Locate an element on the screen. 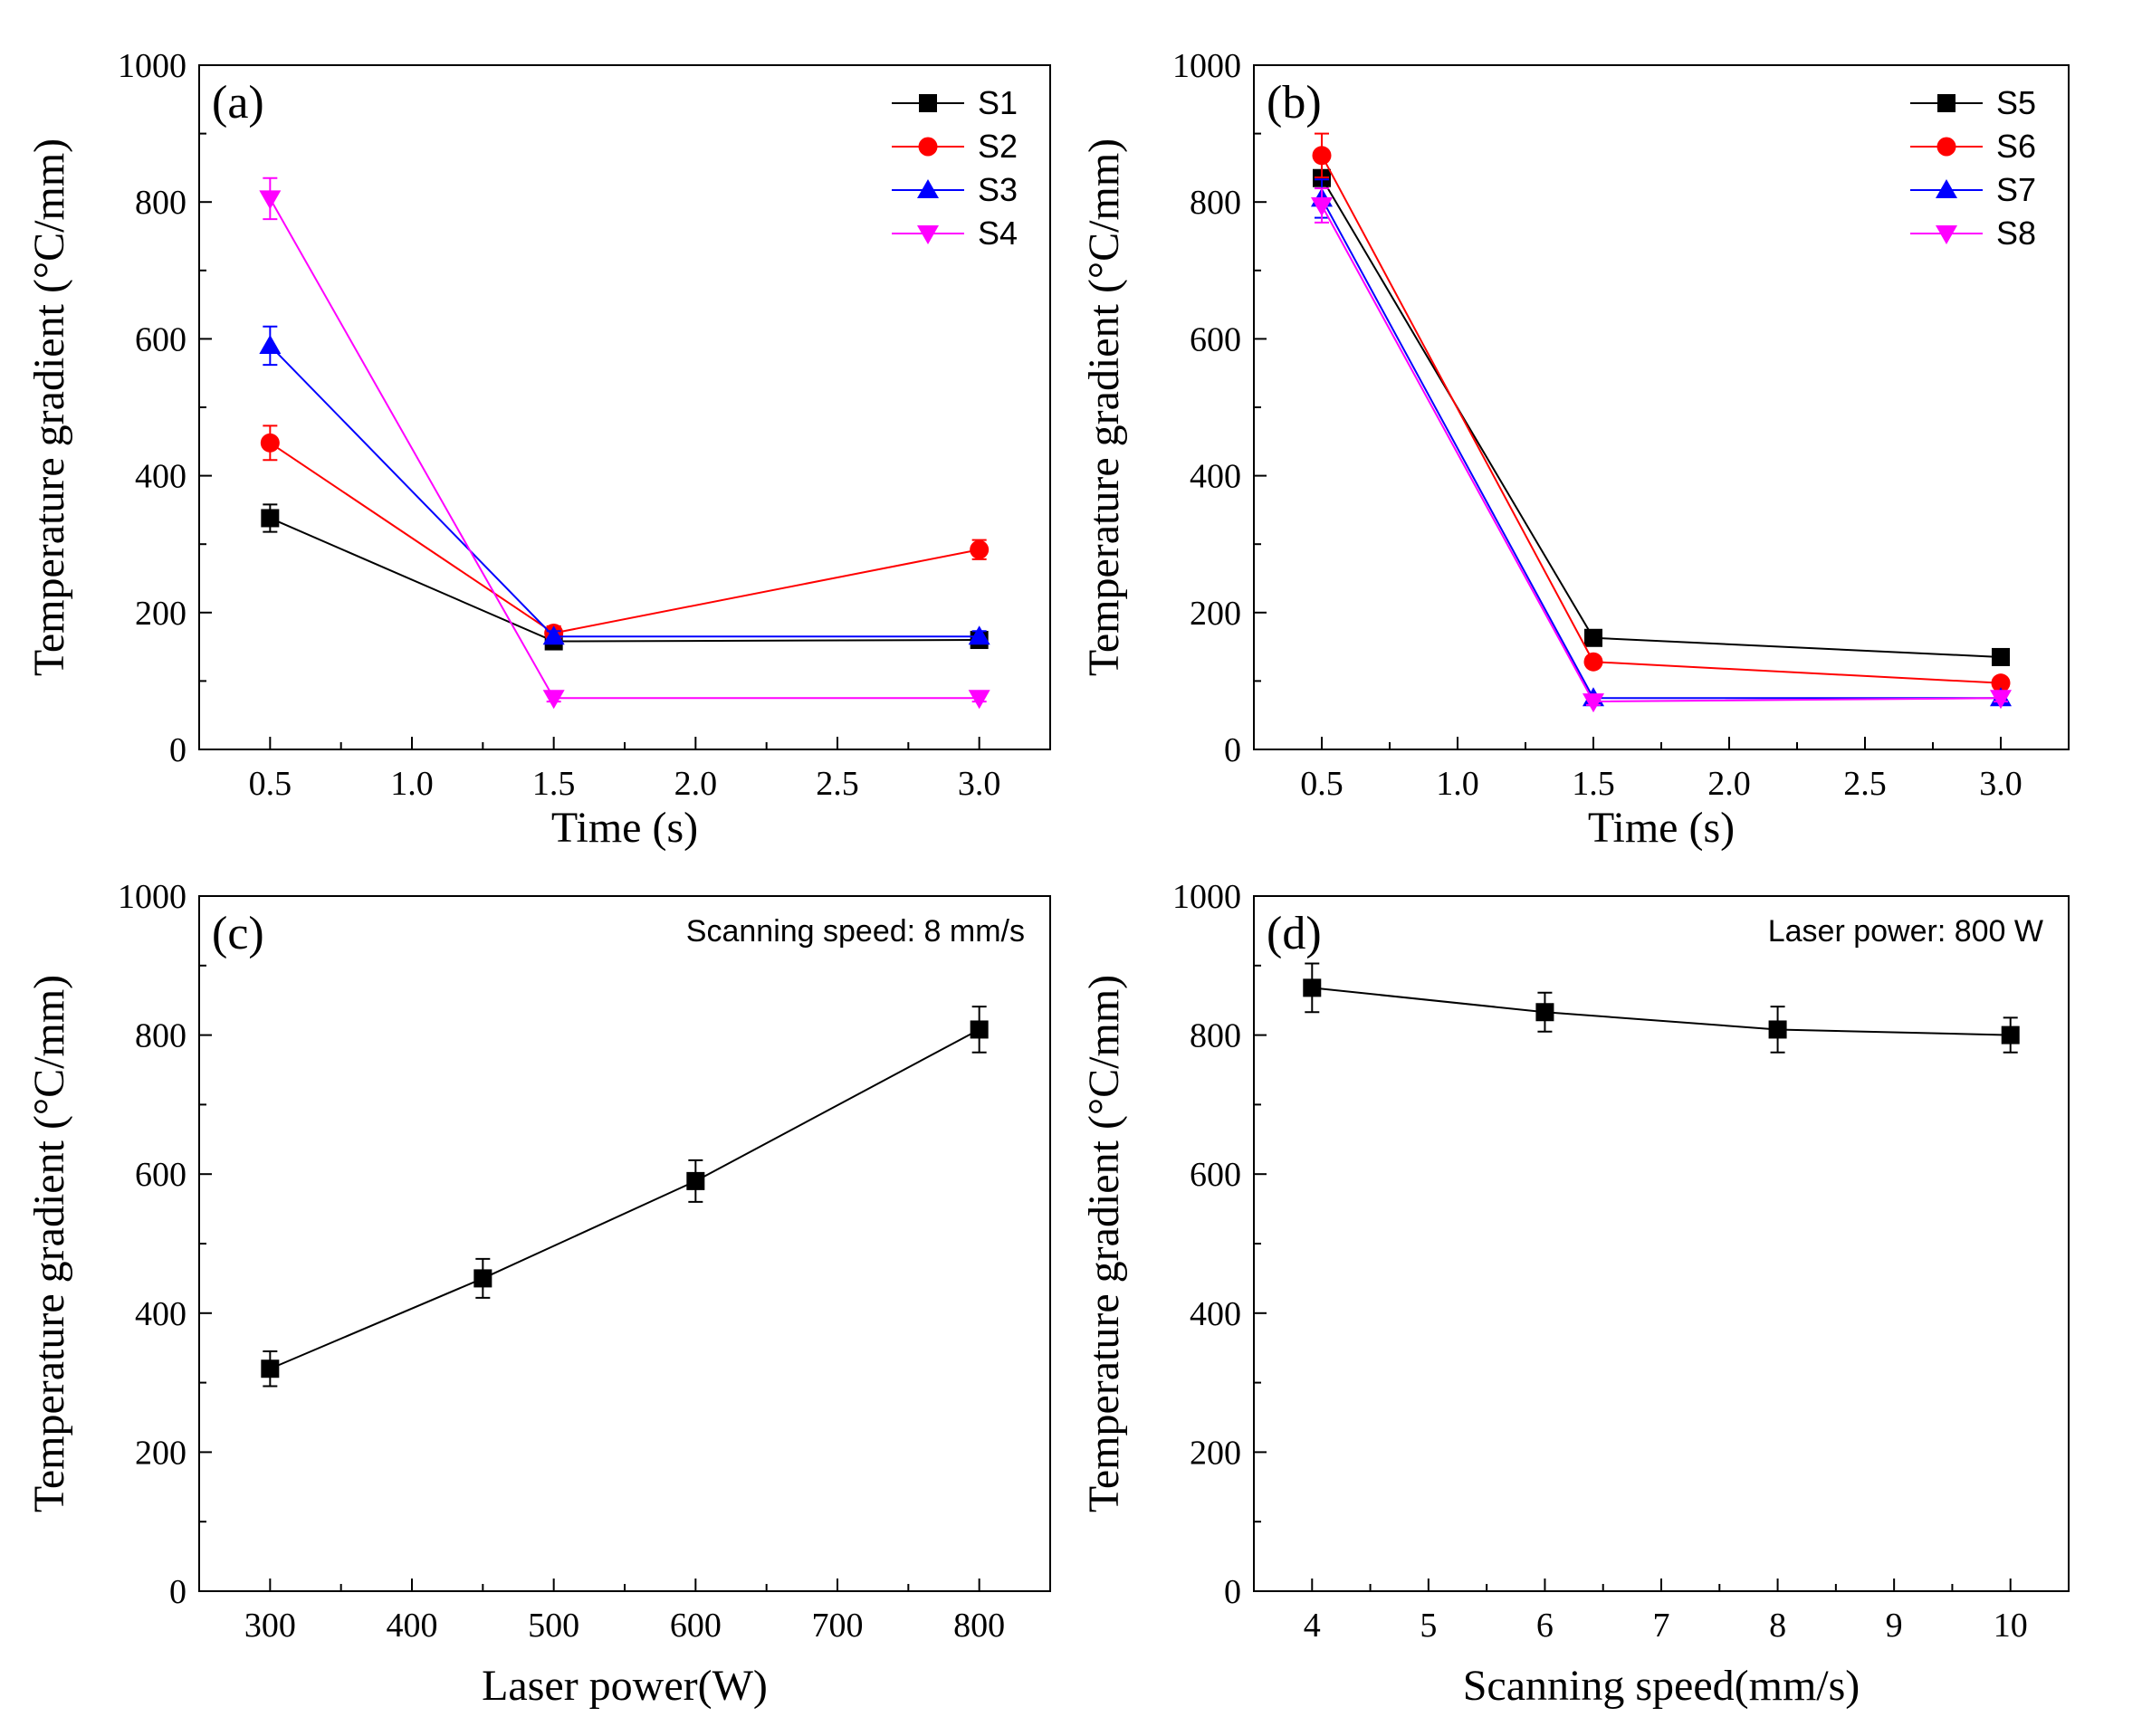  x-tick-label: 2.5 is located at coordinates (838, 784).